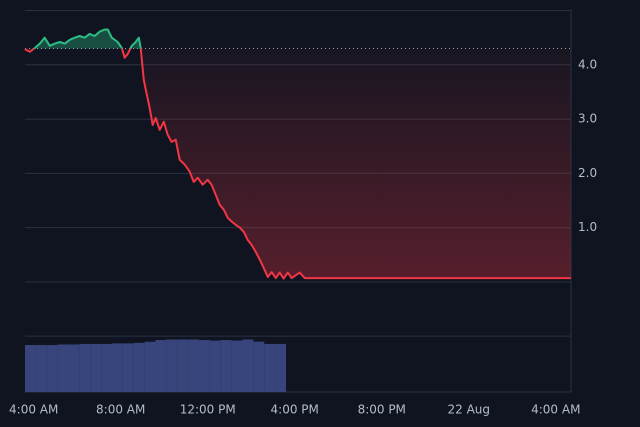  I want to click on area-up, so click(87, 39).